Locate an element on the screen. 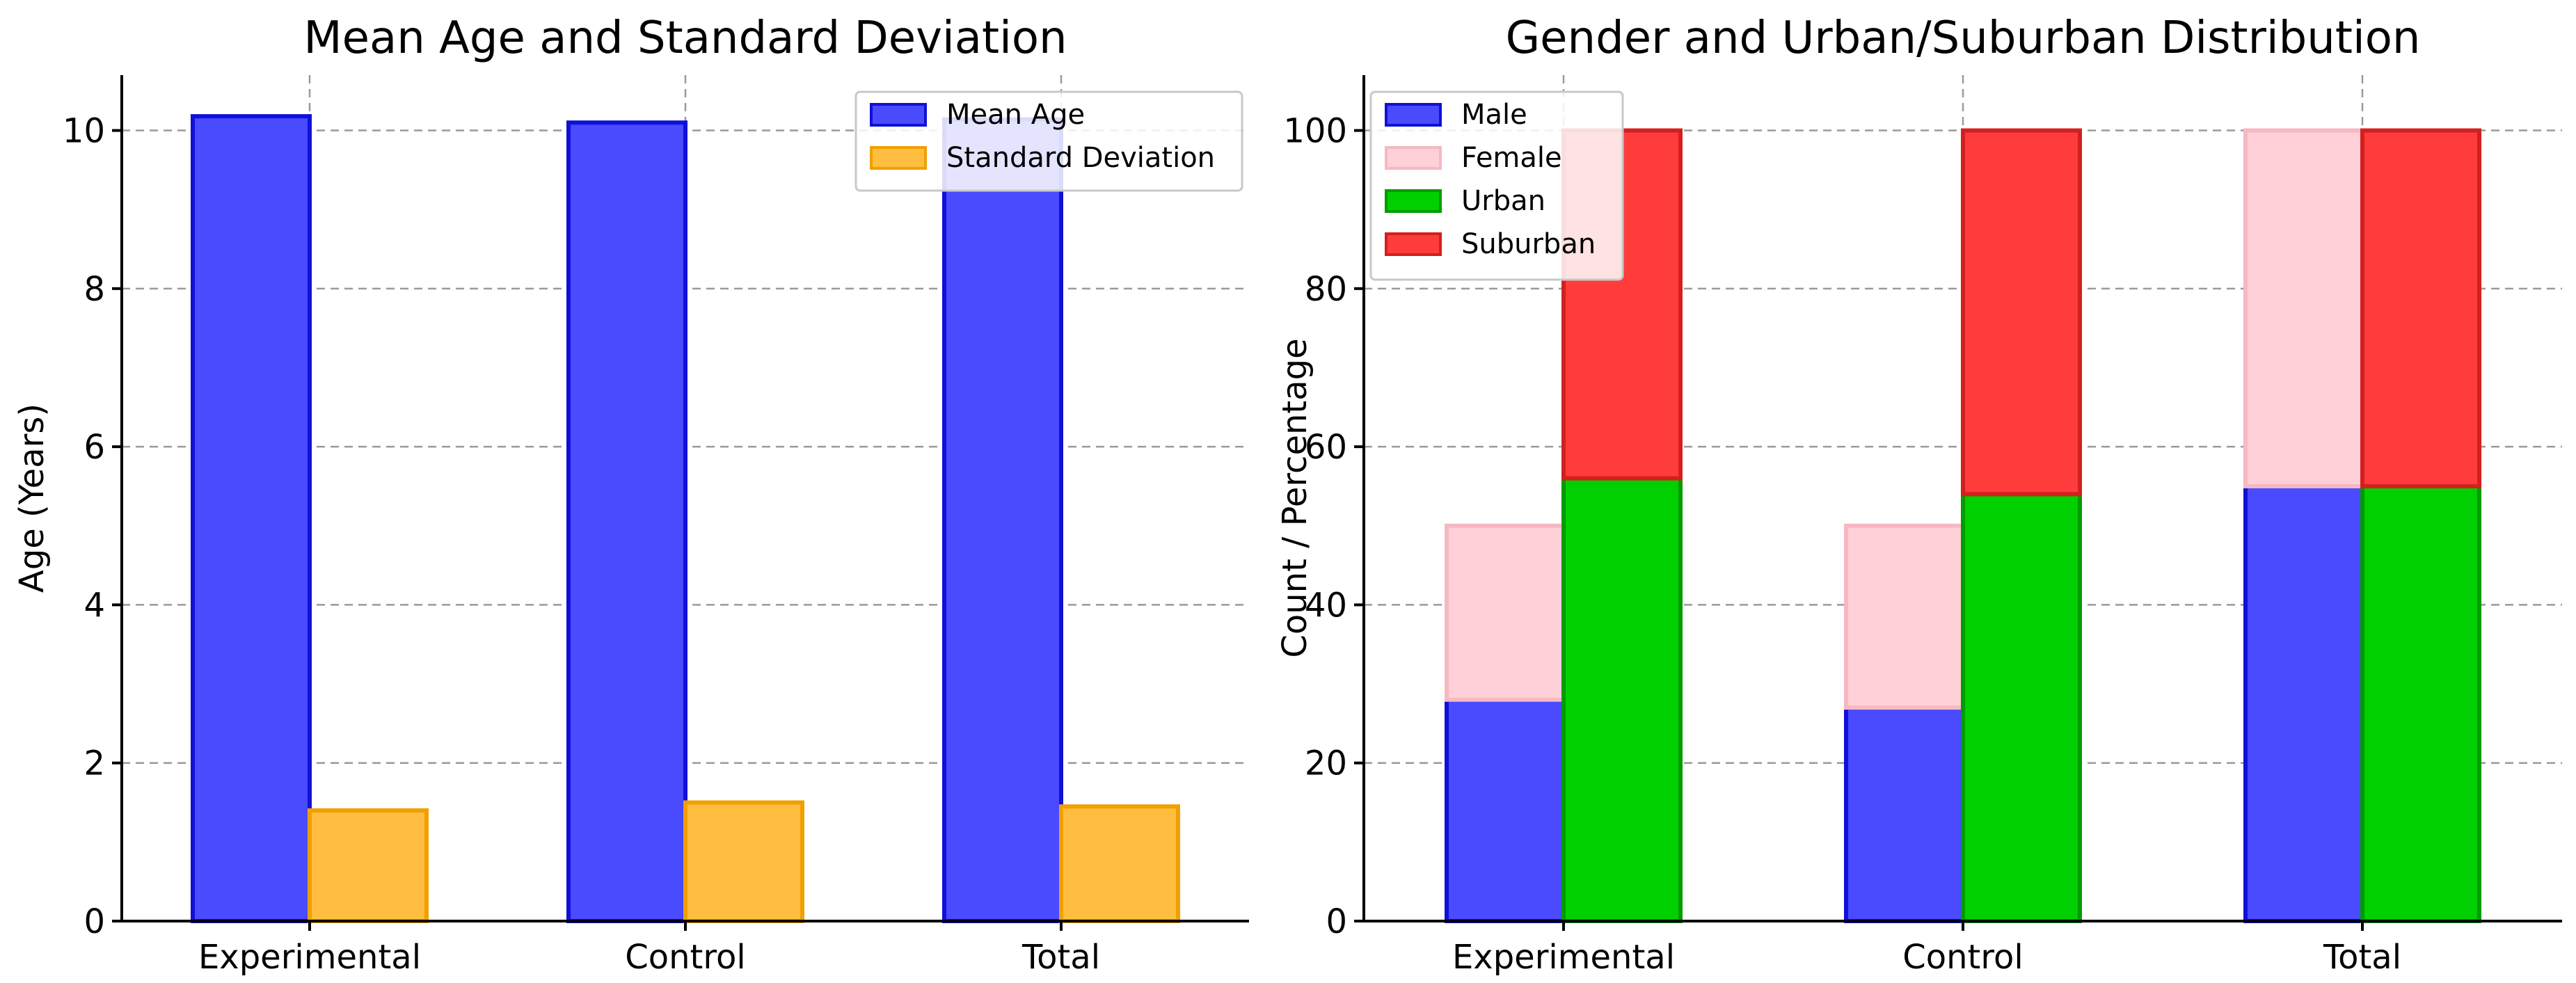  y-tick-label-20: 20 is located at coordinates (1326, 763).